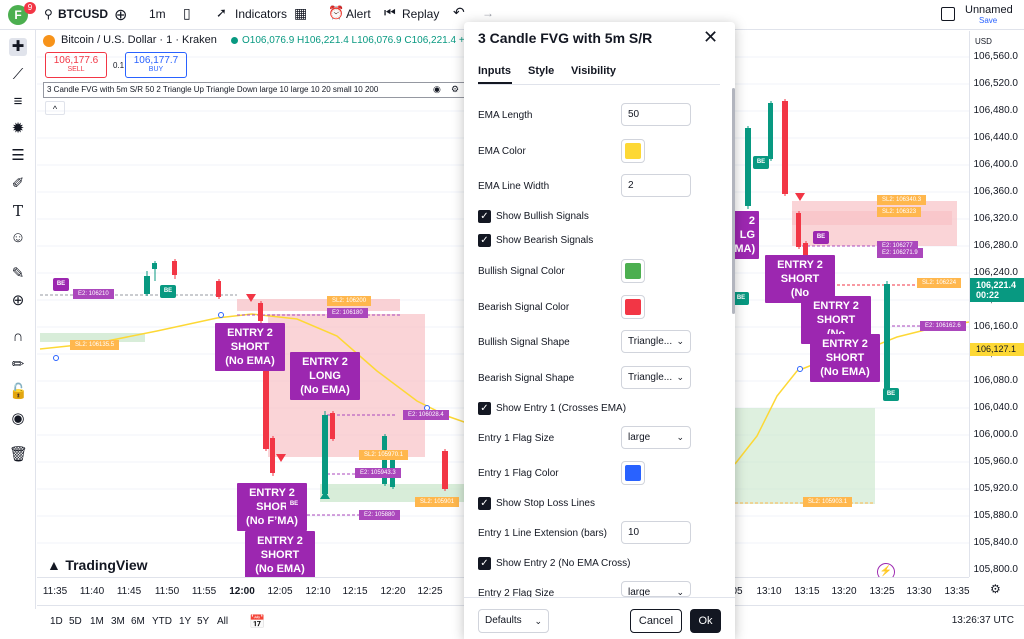 Image resolution: width=1024 pixels, height=639 pixels. I want to click on buy-label: BUY, so click(156, 69).